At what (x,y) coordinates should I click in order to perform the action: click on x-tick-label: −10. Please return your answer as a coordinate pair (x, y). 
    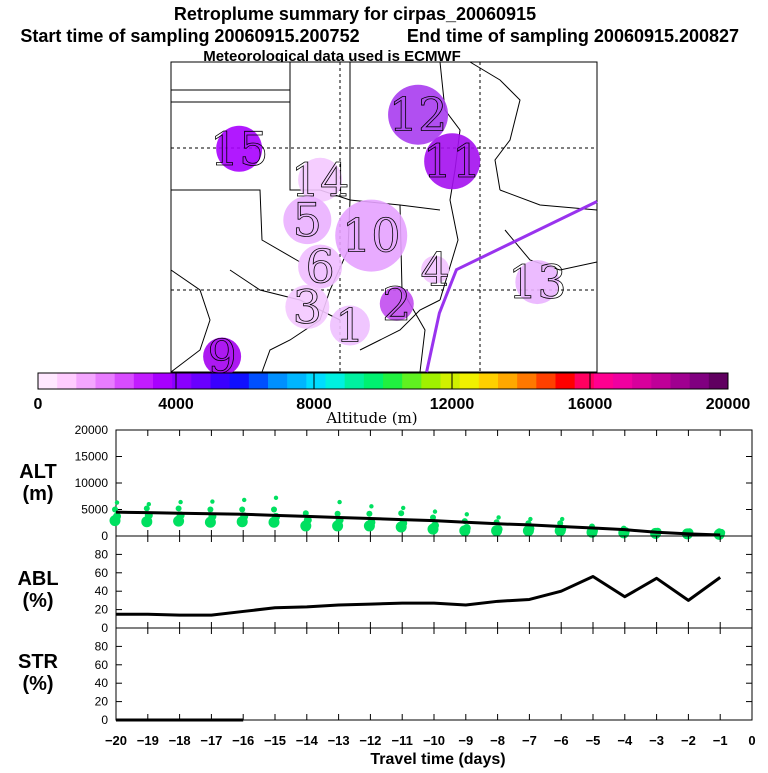
    Looking at the image, I should click on (434, 740).